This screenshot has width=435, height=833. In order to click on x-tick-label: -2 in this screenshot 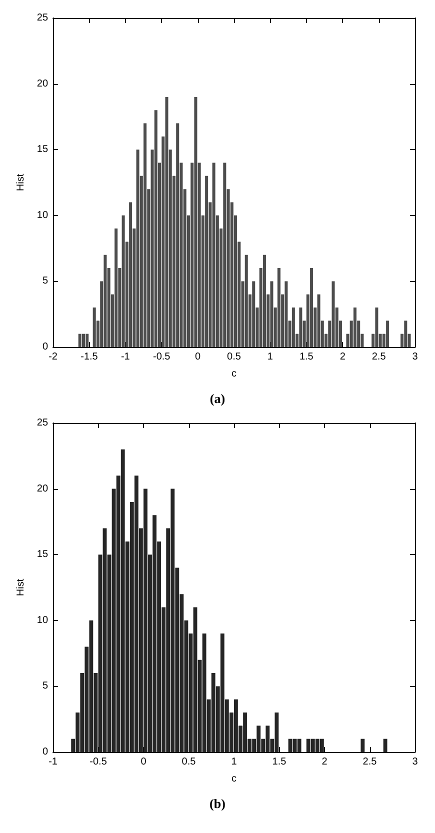, I will do `click(53, 357)`.